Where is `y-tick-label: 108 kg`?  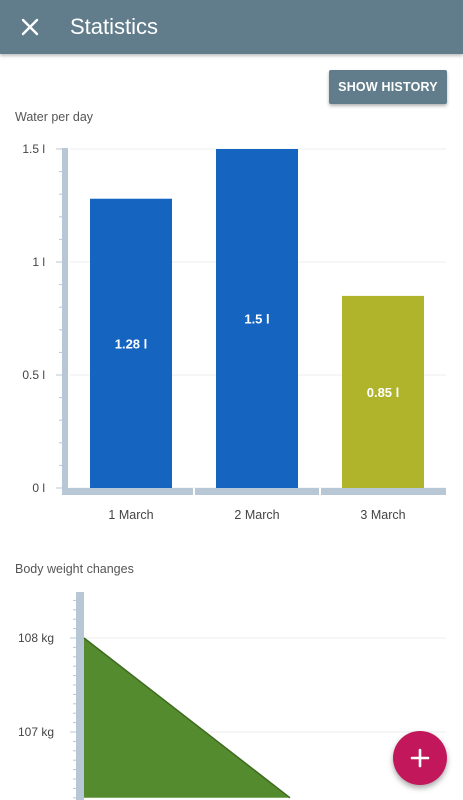 y-tick-label: 108 kg is located at coordinates (36, 638).